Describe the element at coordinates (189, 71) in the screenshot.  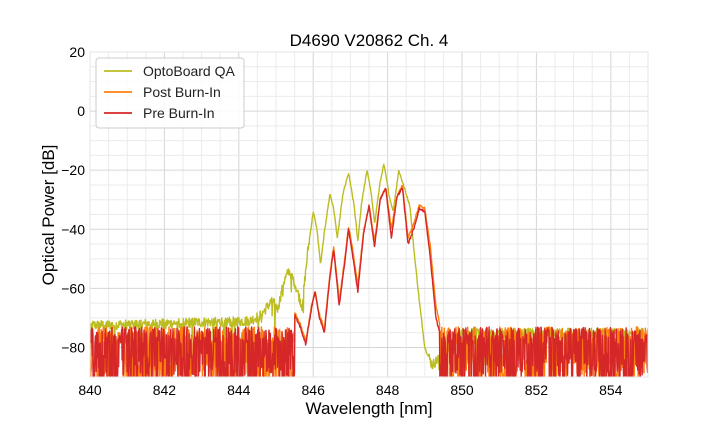
I see `legend-label-optoboard-qa: OptoBoard QA` at that location.